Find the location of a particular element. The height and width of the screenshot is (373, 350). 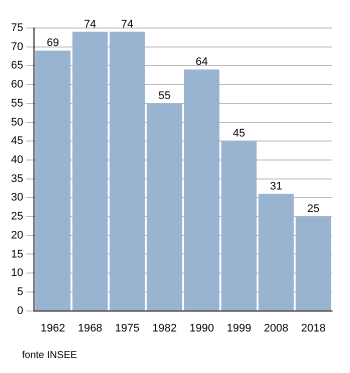

x-tick-label: 2018 is located at coordinates (313, 328).